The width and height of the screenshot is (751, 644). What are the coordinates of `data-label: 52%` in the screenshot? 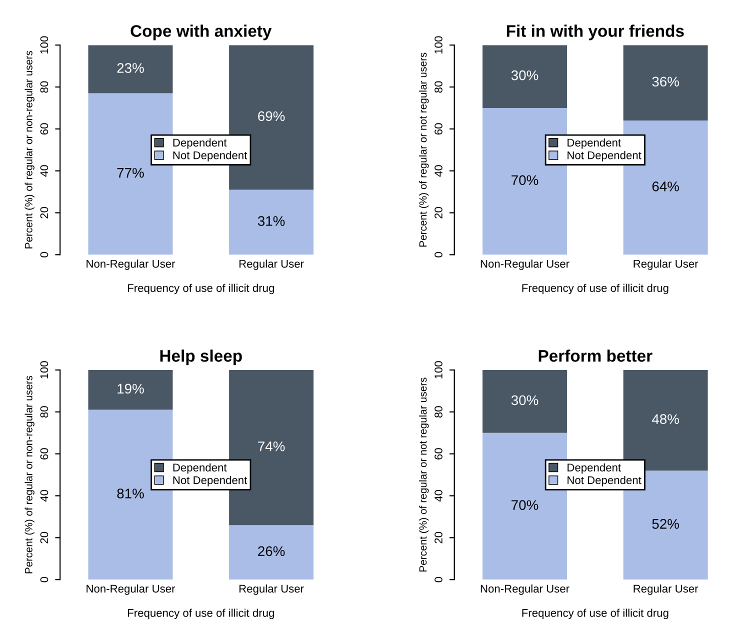 It's located at (665, 523).